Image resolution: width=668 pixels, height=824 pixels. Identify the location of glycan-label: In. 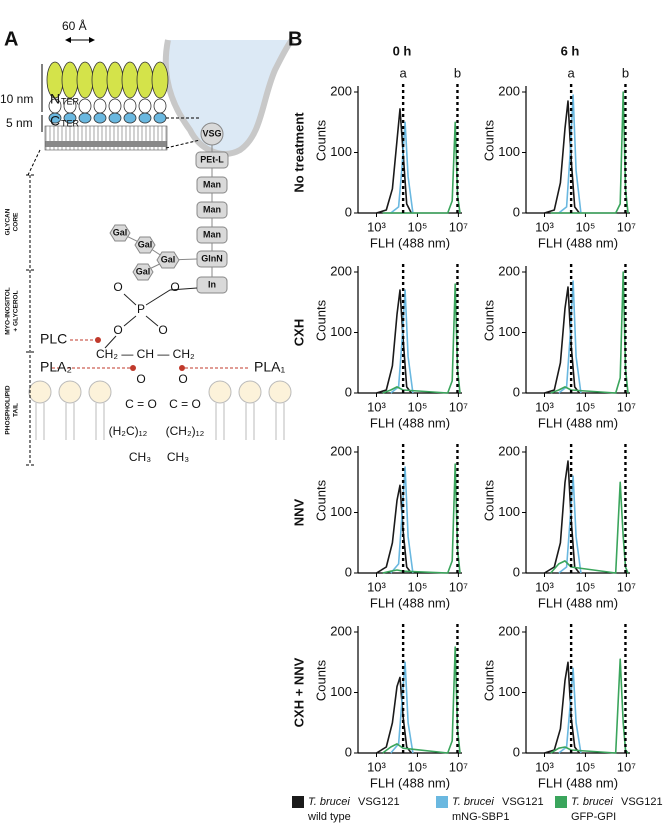
(212, 284).